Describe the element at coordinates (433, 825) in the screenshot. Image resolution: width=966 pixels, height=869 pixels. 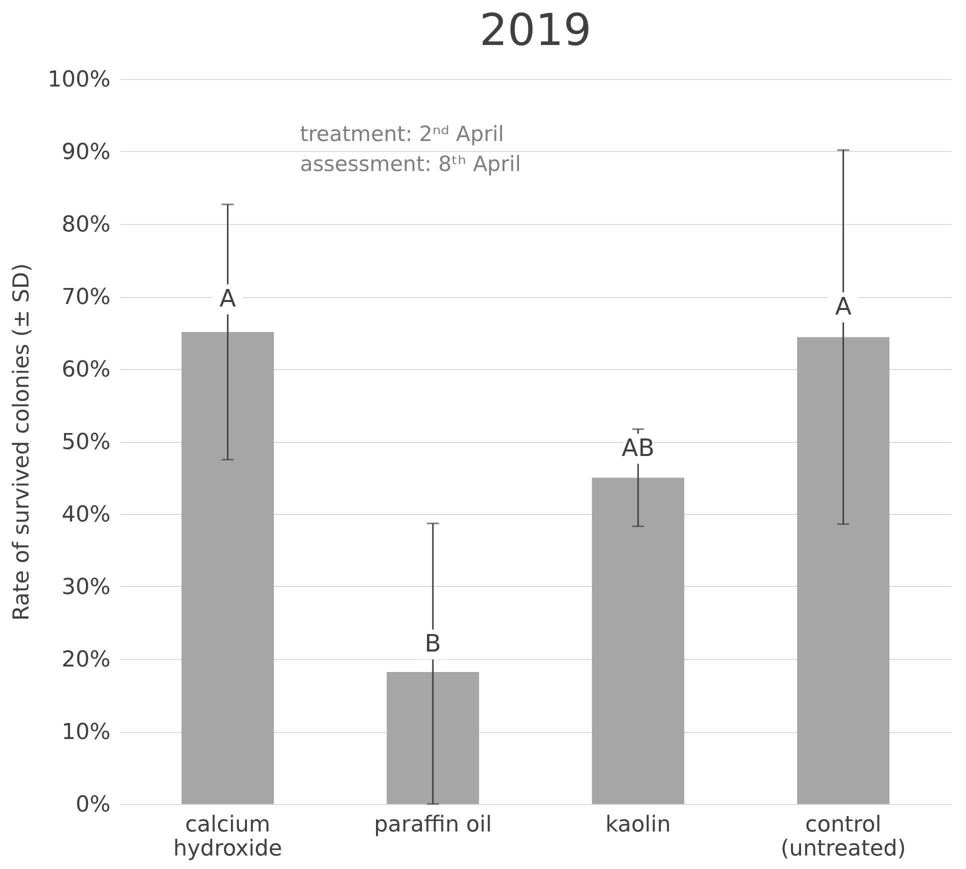
I see `x-tick-label: paraffin oil` at that location.